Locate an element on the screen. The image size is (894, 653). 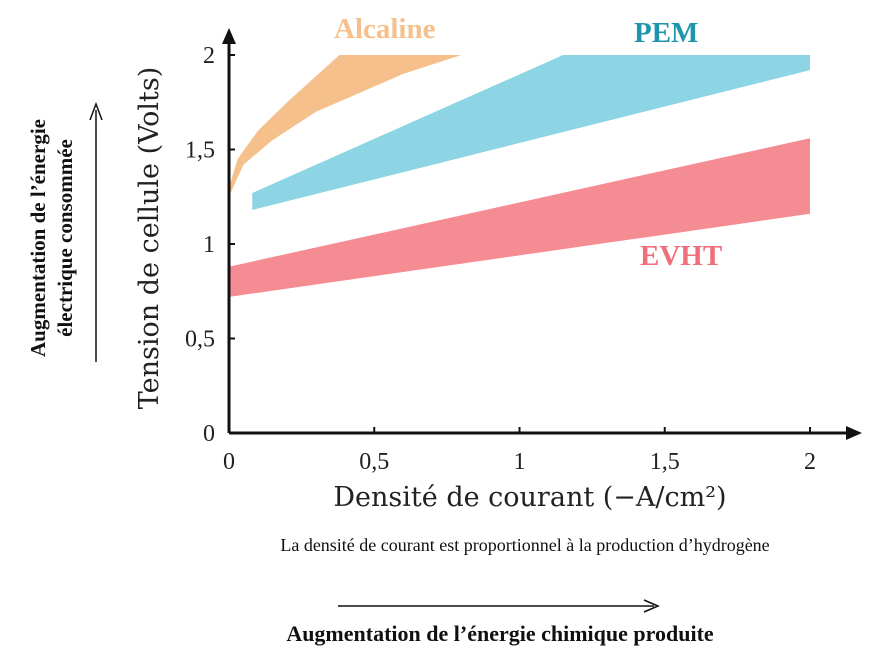
x-tick-label: 0 is located at coordinates (229, 462).